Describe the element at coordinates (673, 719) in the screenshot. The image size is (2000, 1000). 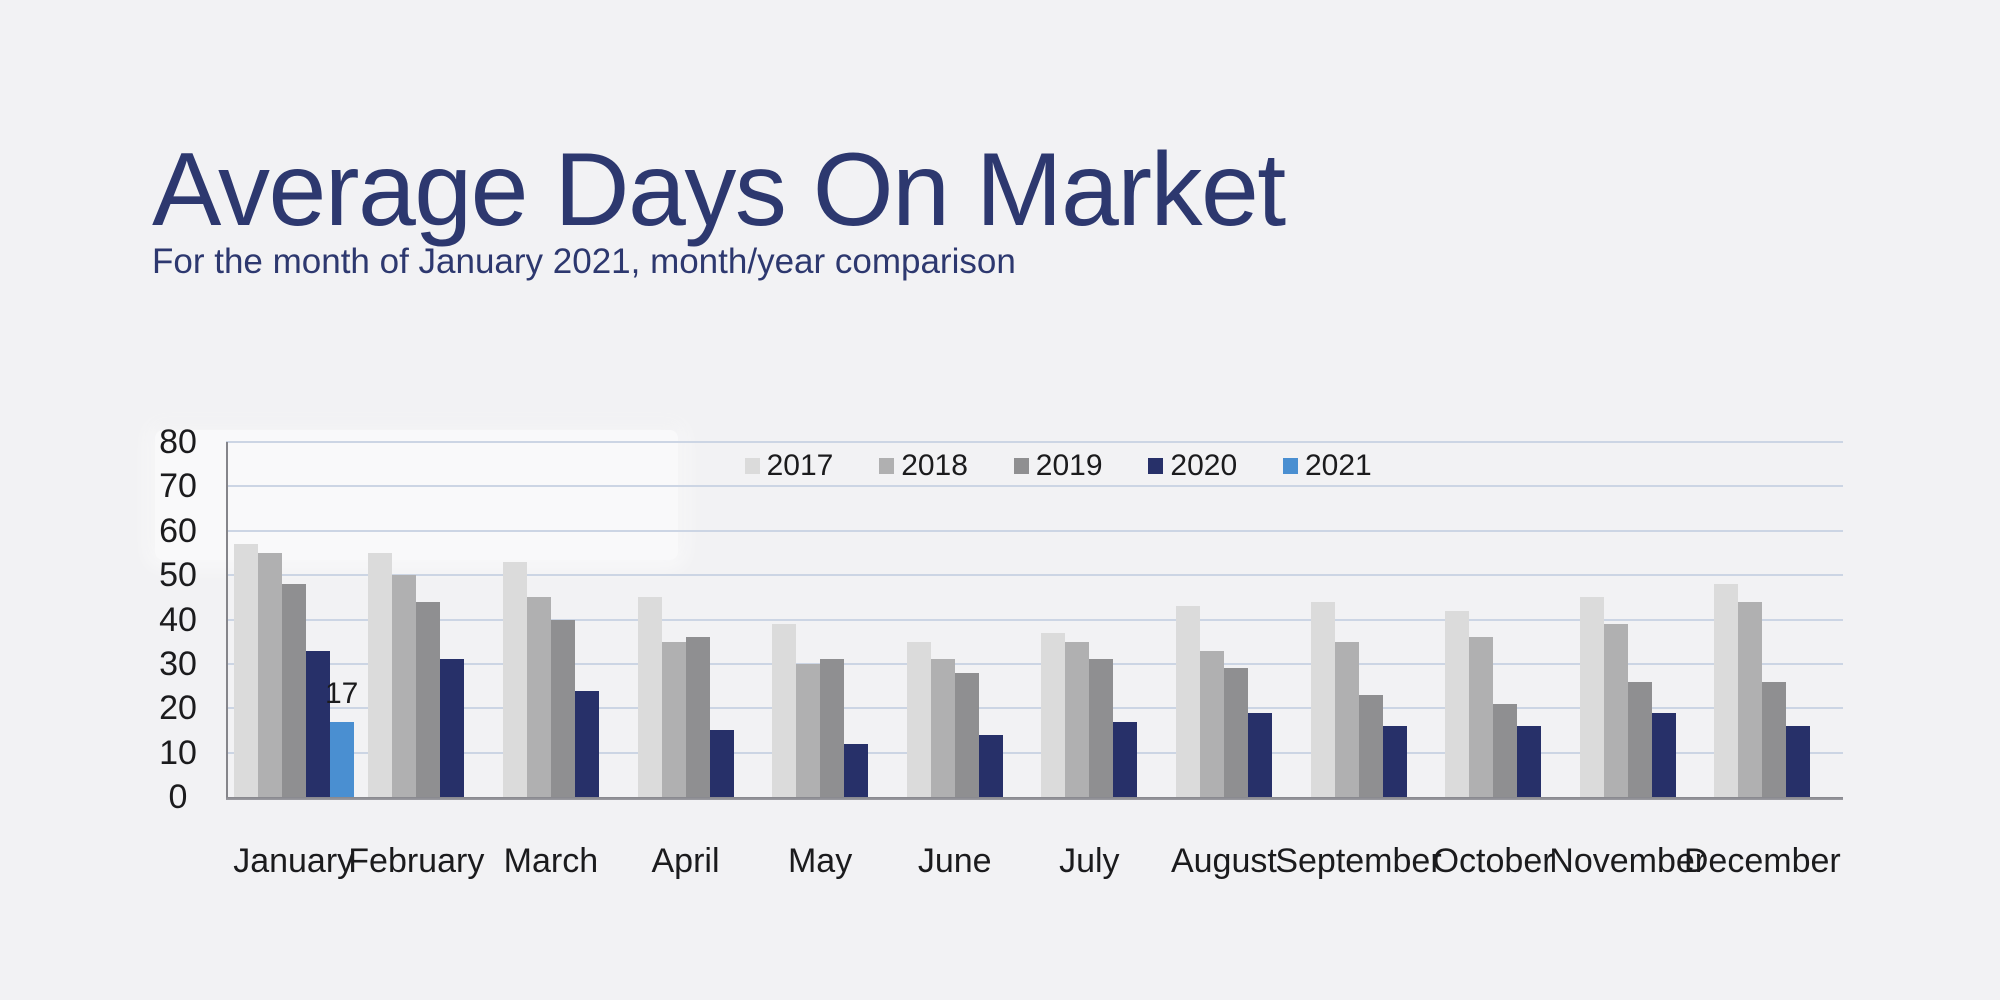
I see `bar-2018-april` at that location.